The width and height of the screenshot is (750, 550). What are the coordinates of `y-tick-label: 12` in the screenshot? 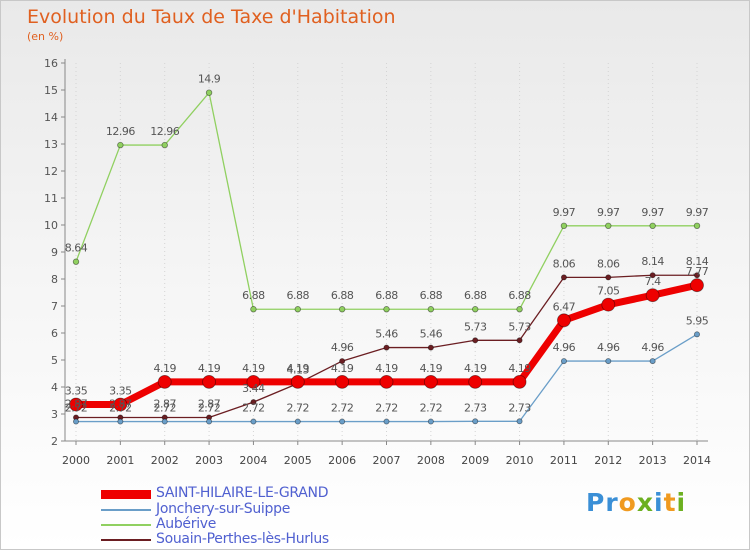 It's located at (51, 171).